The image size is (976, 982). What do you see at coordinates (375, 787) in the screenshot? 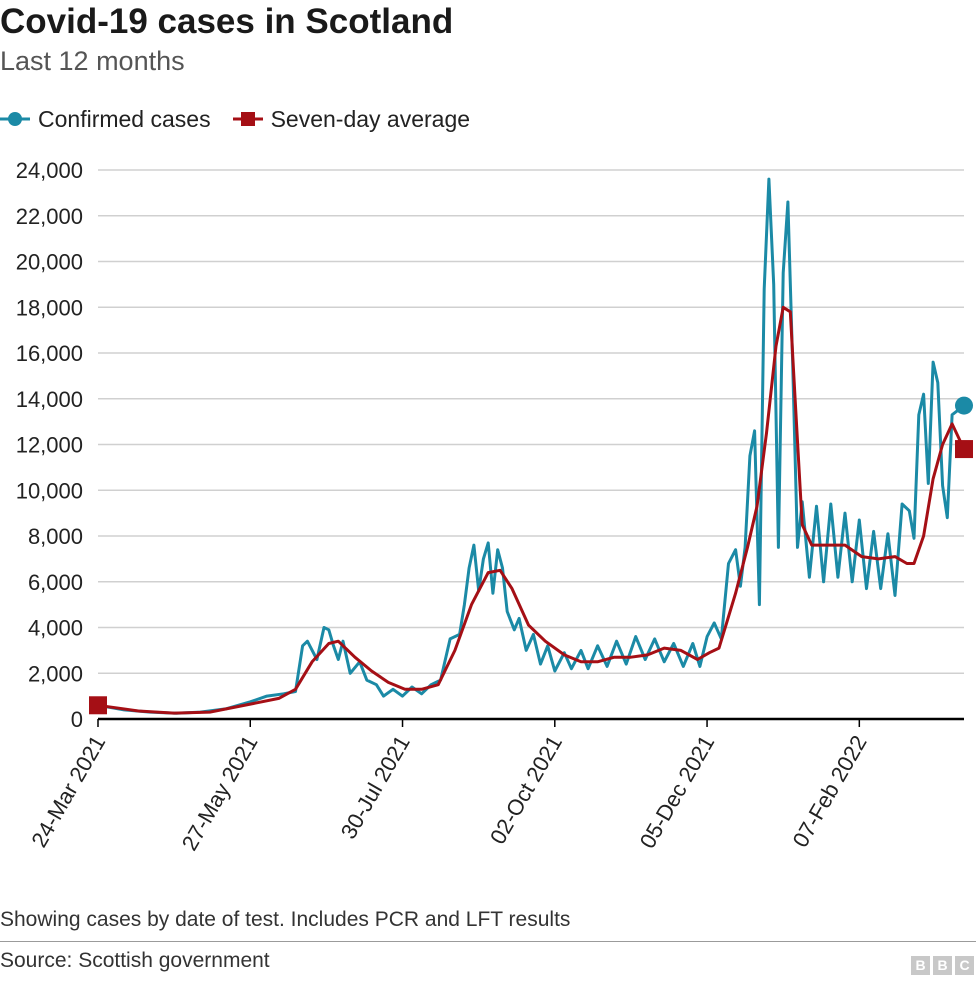
I see `x-tick-label: 30-Jul 2021` at bounding box center [375, 787].